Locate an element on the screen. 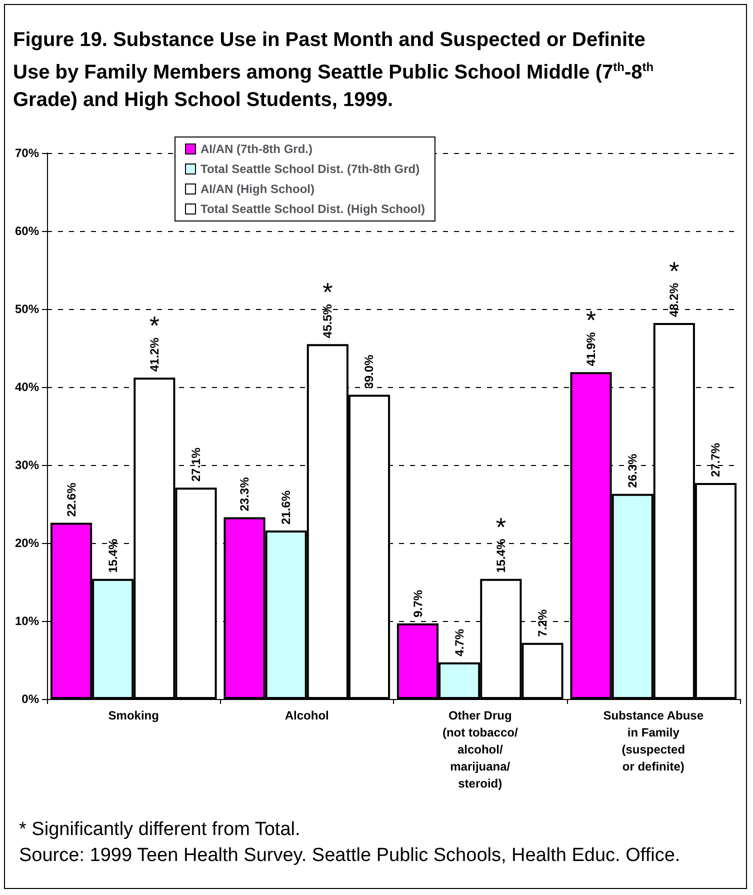 The height and width of the screenshot is (895, 753). y-tick-label: 70% is located at coordinates (27, 153).